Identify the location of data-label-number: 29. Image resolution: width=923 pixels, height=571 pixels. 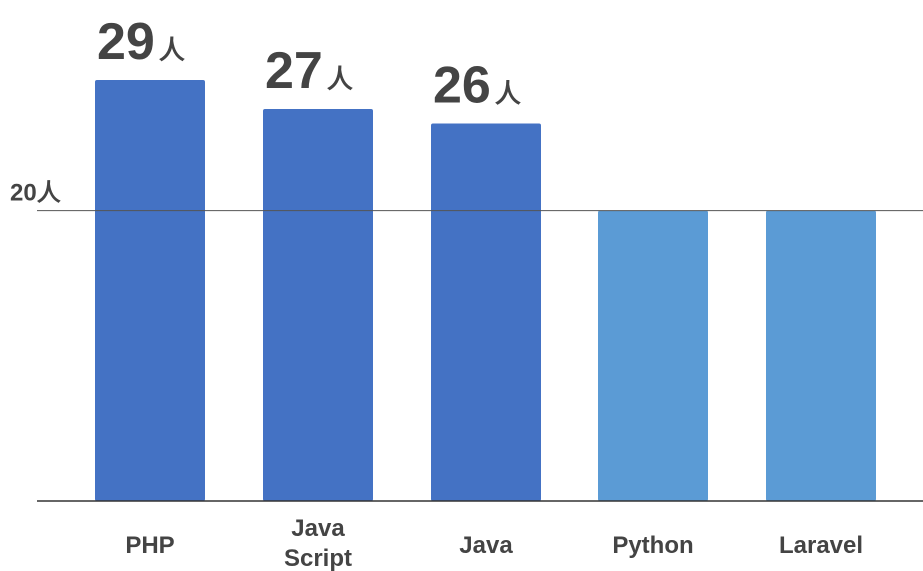
(126, 42).